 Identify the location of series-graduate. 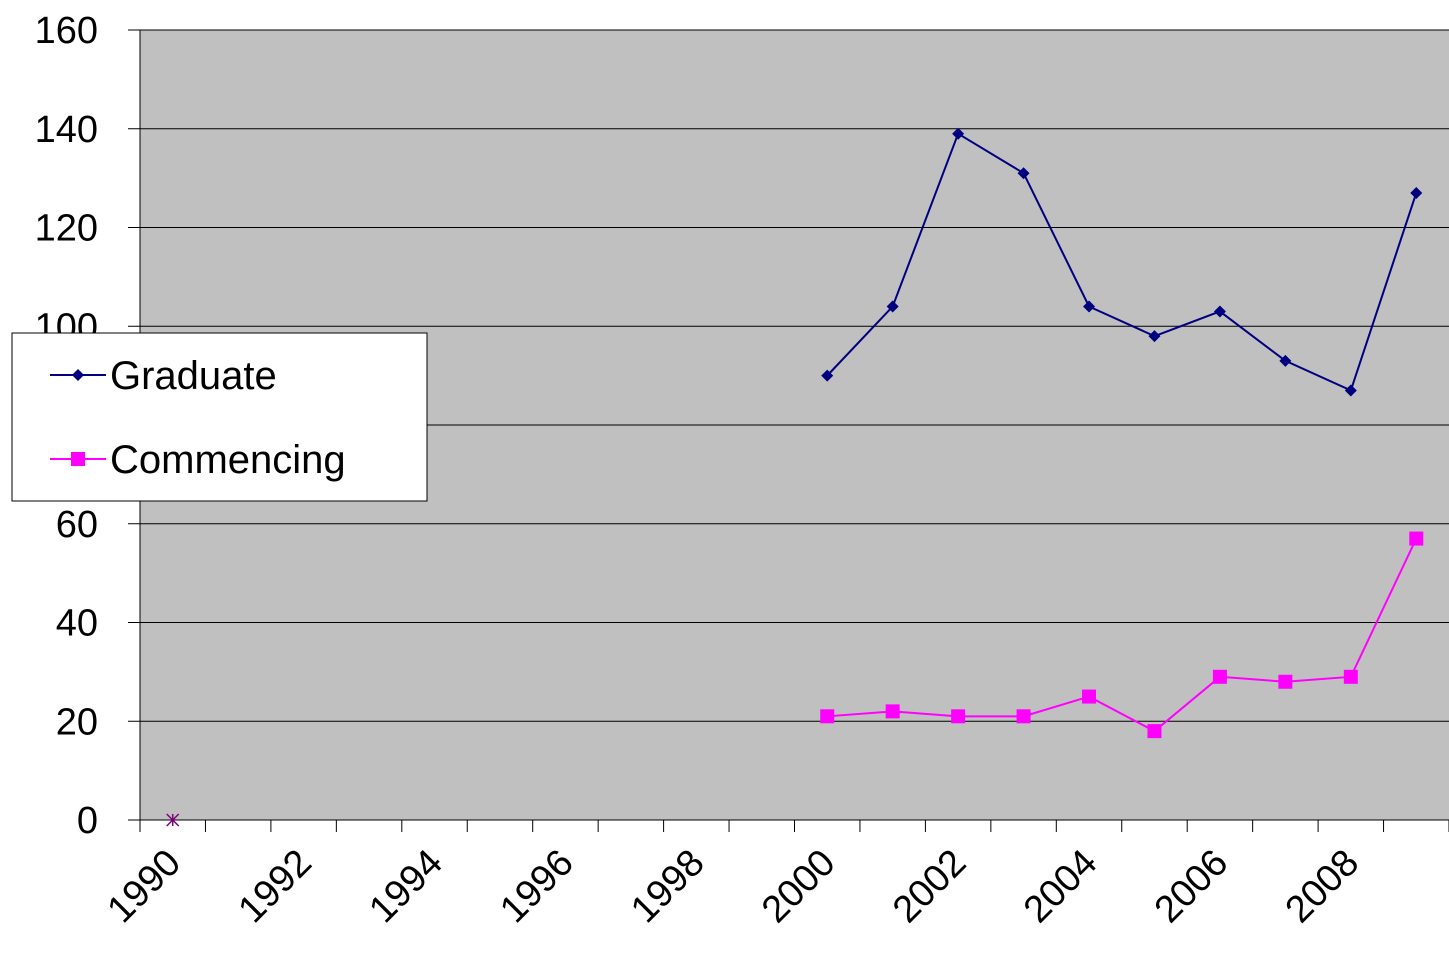
(1122, 262).